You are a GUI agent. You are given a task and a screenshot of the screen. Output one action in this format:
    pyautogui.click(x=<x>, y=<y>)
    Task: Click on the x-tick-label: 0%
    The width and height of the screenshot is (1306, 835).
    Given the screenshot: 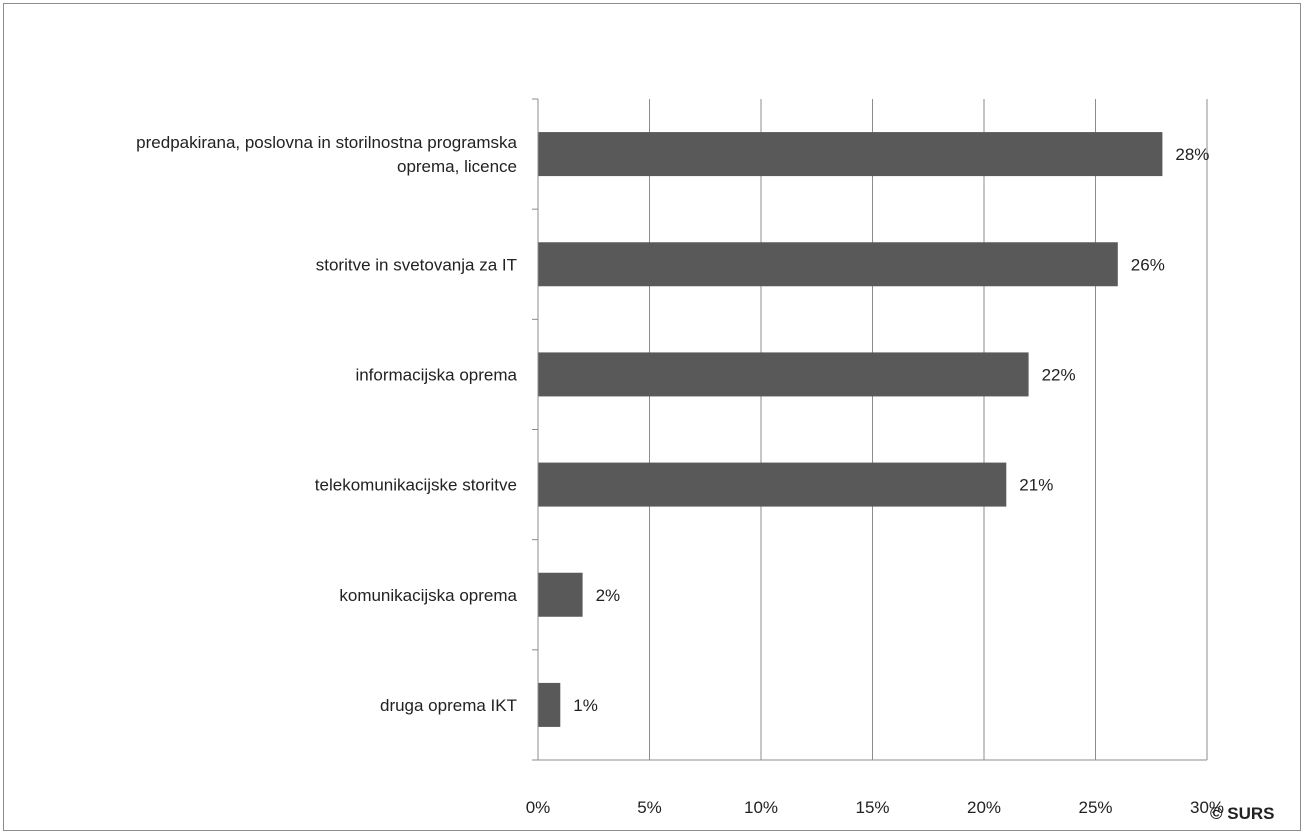 What is the action you would take?
    pyautogui.click(x=538, y=807)
    